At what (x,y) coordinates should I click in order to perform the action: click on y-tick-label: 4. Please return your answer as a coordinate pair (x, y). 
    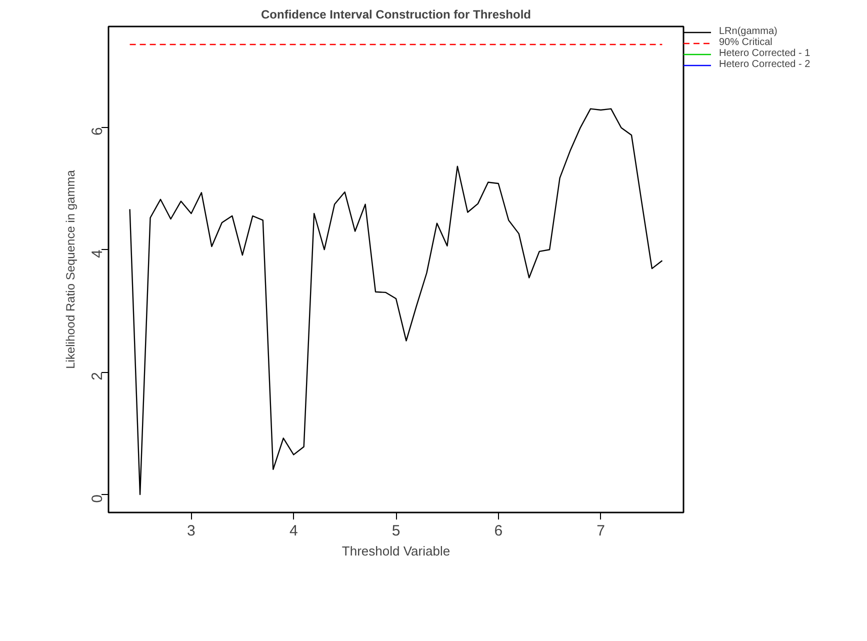
    Looking at the image, I should click on (97, 254).